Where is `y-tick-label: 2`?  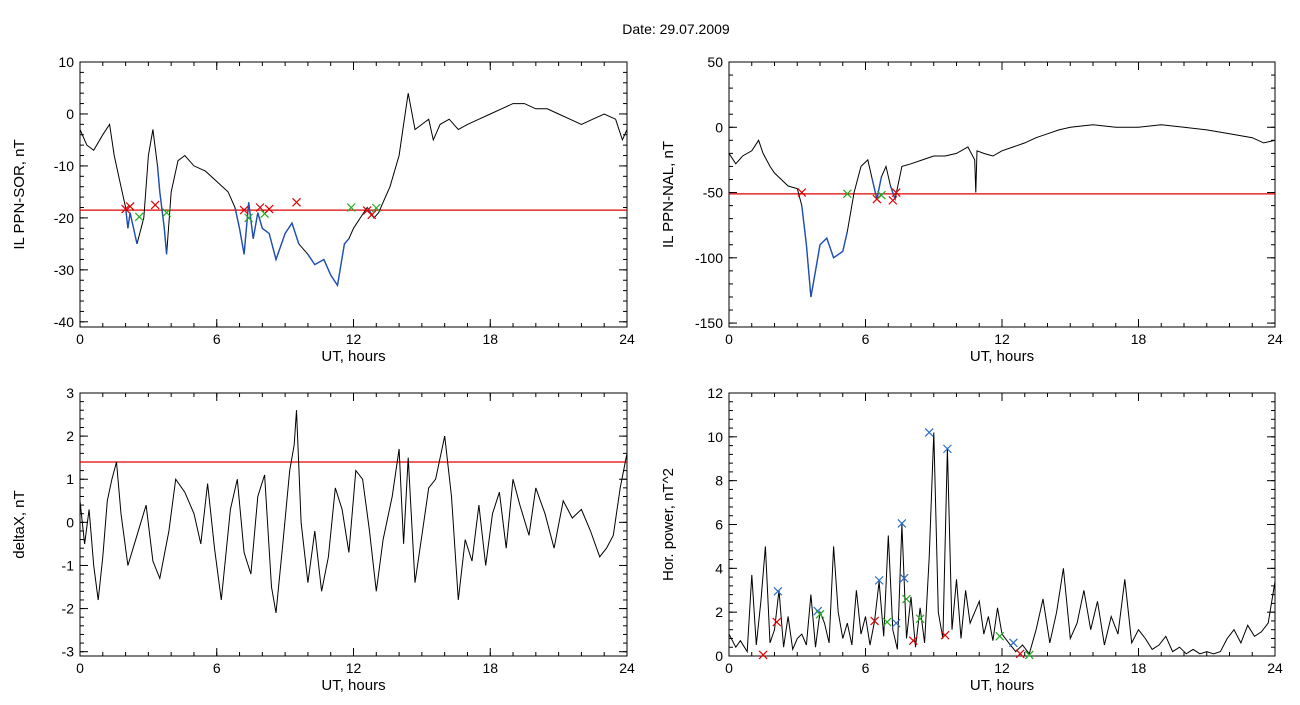
y-tick-label: 2 is located at coordinates (70, 436).